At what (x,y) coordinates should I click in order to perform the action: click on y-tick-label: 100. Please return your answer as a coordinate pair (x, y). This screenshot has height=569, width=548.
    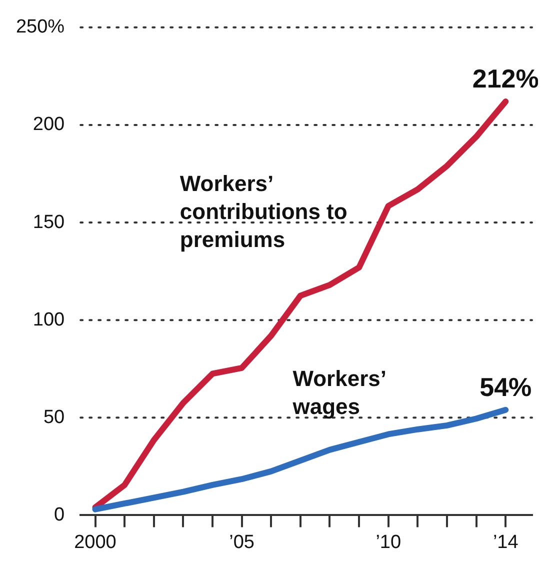
    Looking at the image, I should click on (48, 319).